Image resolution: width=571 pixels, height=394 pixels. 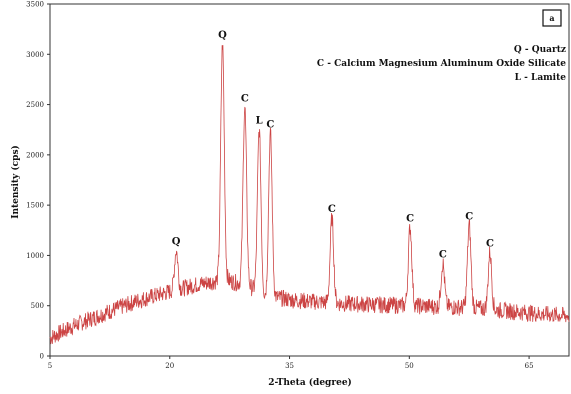 I want to click on y-tick-label: 3000, so click(x=35, y=55).